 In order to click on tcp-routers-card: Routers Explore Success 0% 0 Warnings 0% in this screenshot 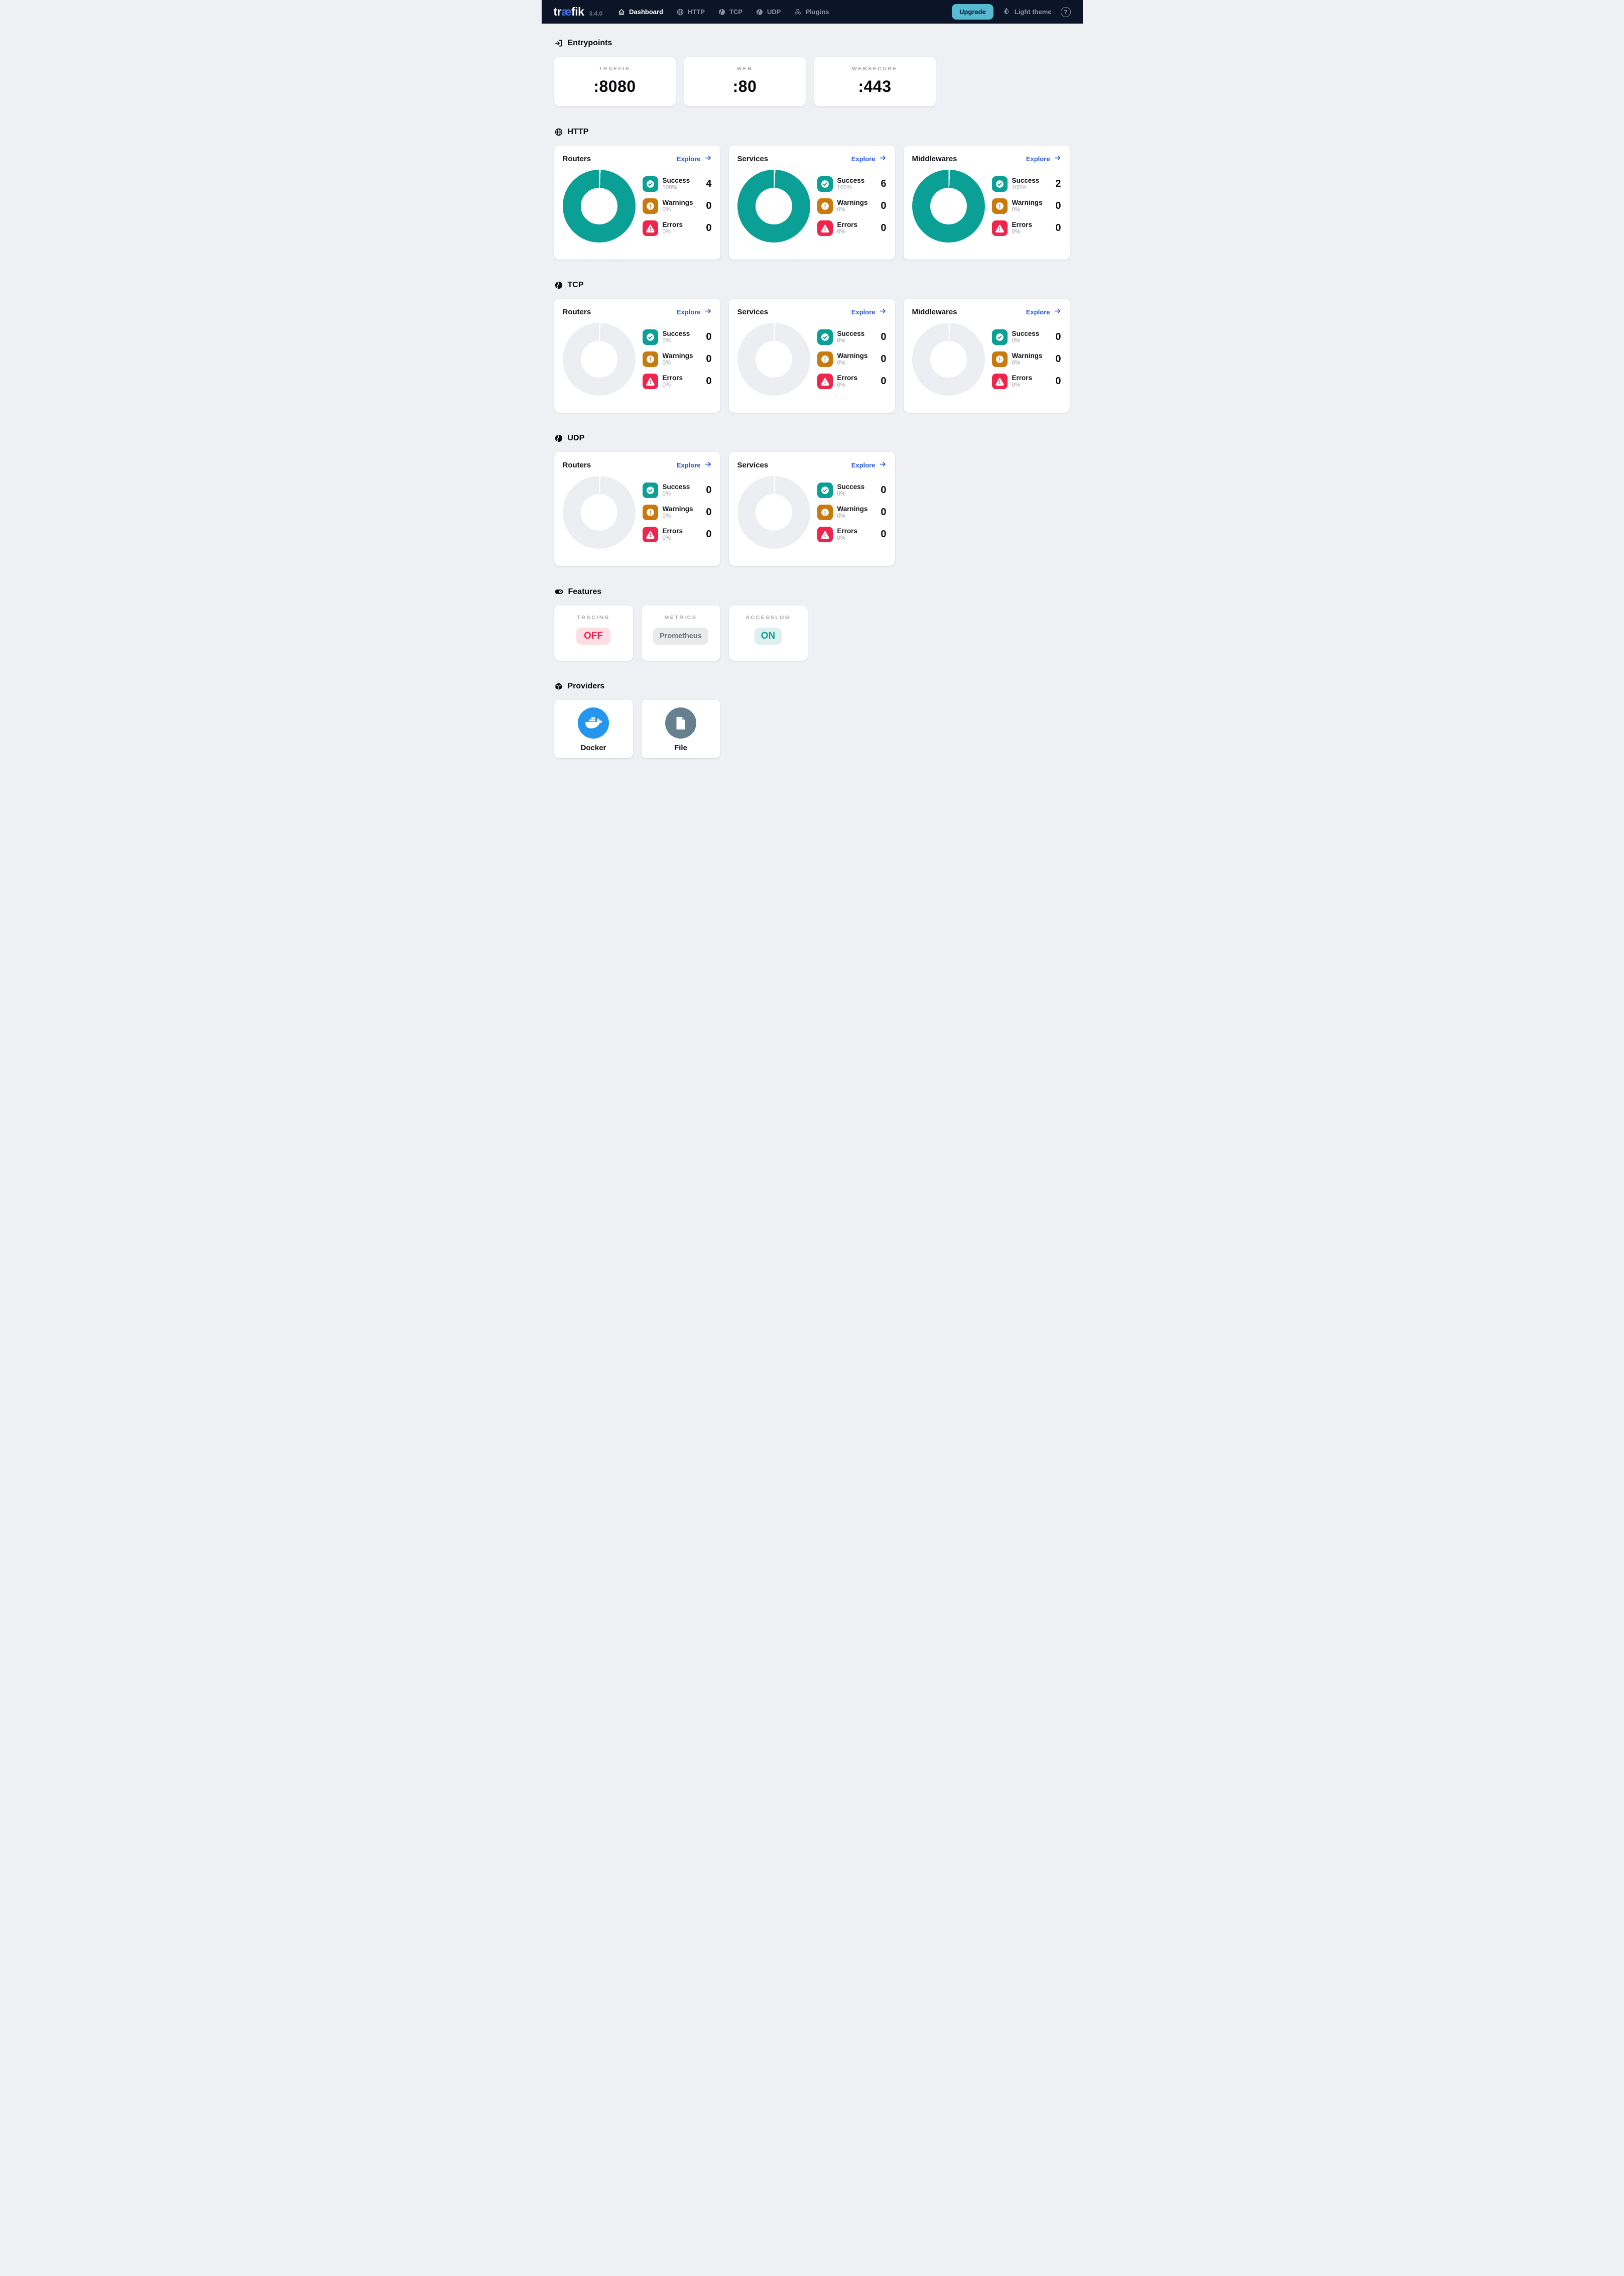, I will do `click(637, 356)`.